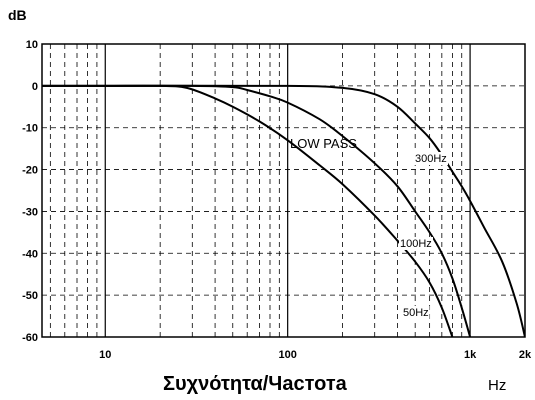 The width and height of the screenshot is (535, 400). What do you see at coordinates (30, 212) in the screenshot?
I see `y-tick-label: -30` at bounding box center [30, 212].